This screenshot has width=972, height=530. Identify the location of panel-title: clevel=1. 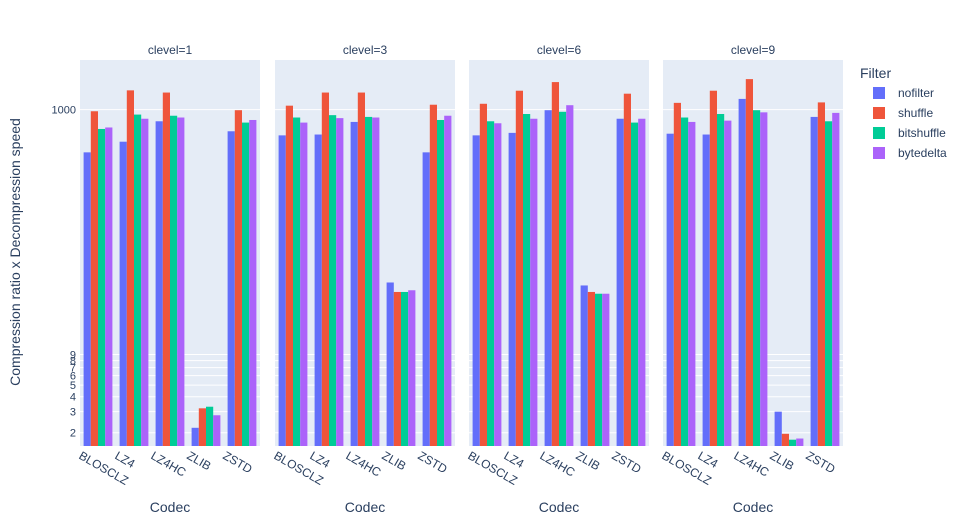
(170, 50).